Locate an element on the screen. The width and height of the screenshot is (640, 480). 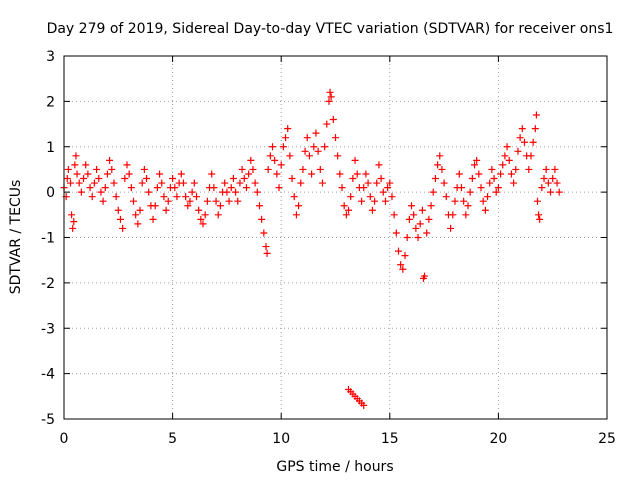
y-axis-label: SDTVAR / TECUs is located at coordinates (16, 237).